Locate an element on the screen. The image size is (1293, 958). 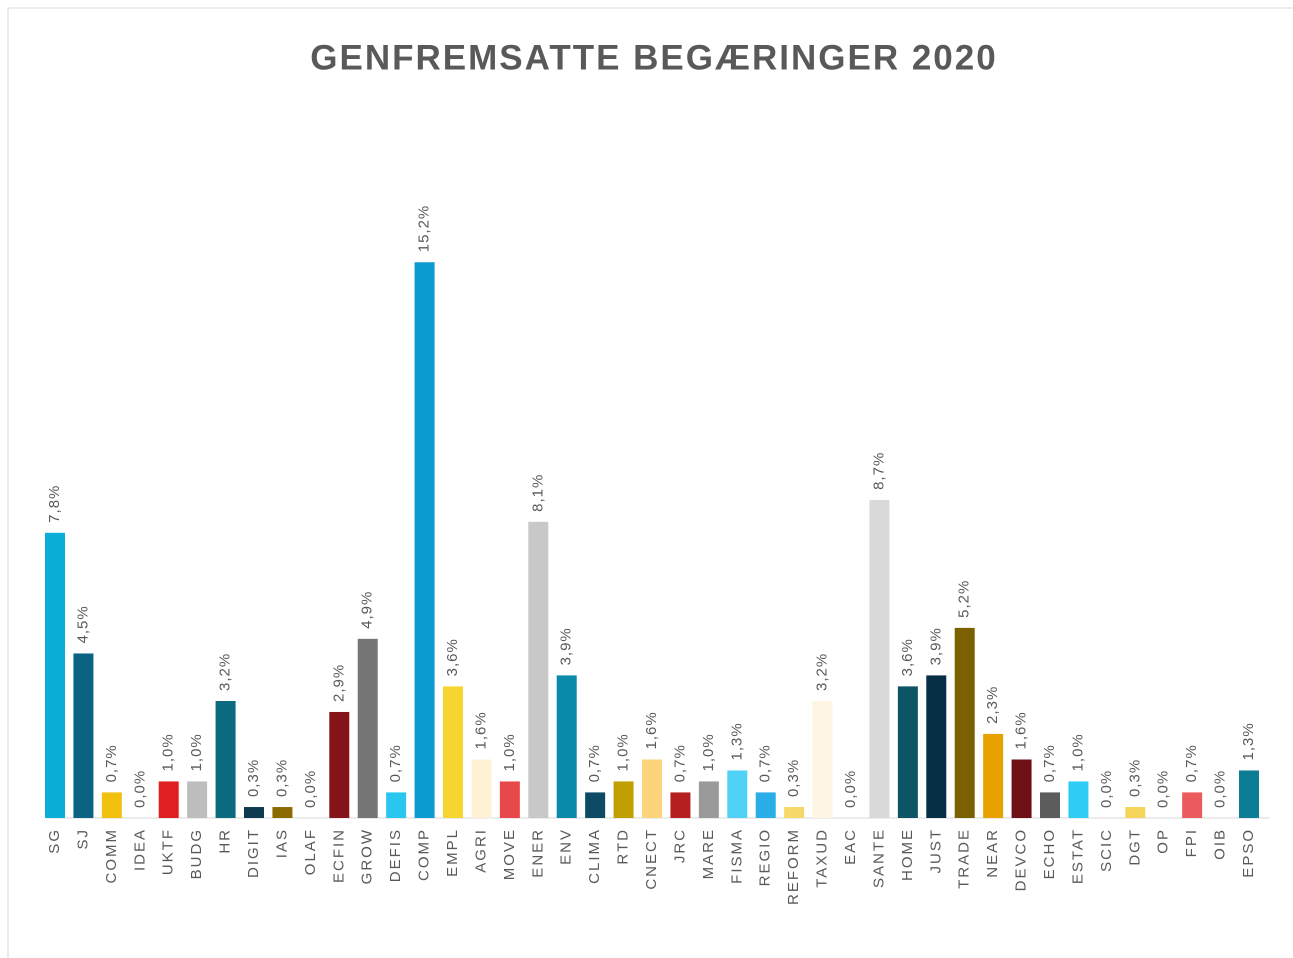
x-tick-label: NEAR is located at coordinates (992, 853).